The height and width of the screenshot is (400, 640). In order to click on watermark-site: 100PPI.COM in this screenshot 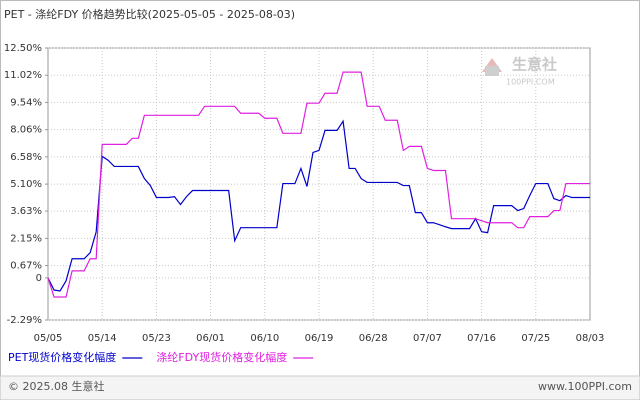, I will do `click(530, 82)`.